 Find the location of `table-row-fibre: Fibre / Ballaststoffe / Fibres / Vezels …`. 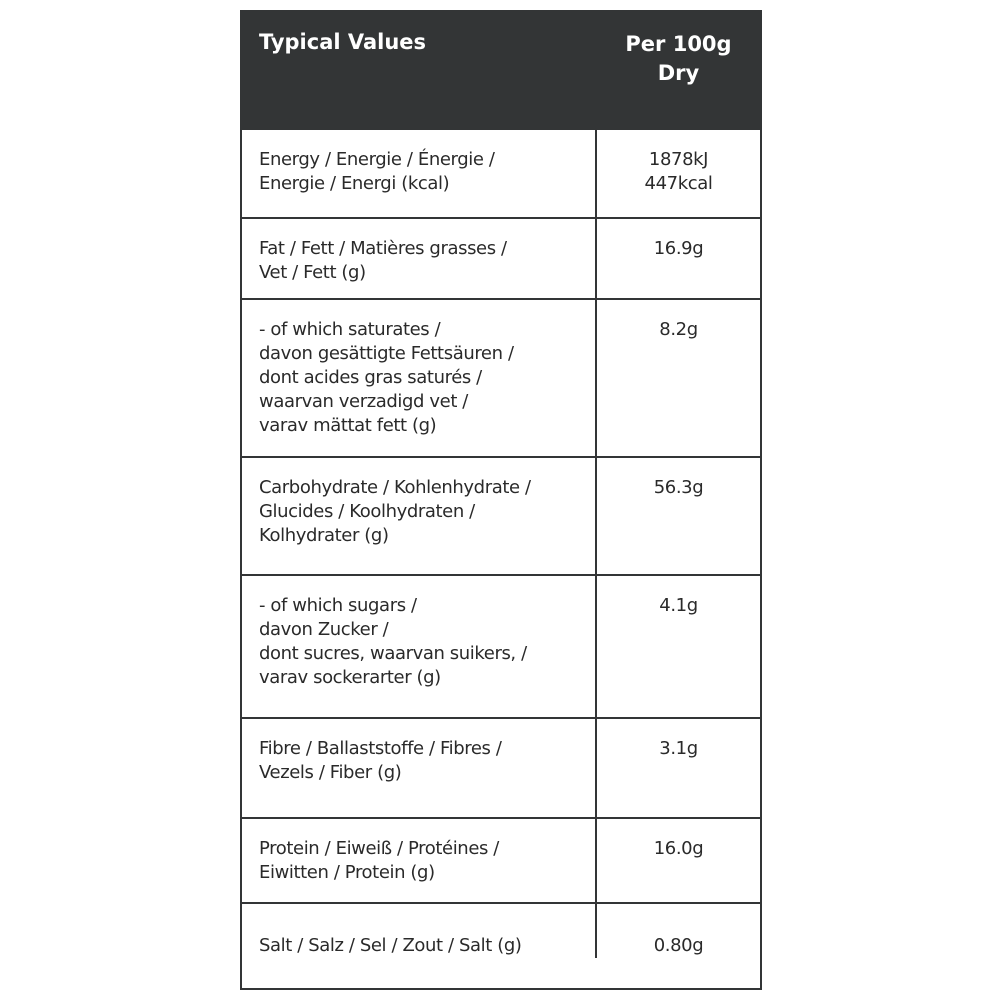

table-row-fibre: Fibre / Ballaststoffe / Fibres / Vezels … is located at coordinates (501, 767).